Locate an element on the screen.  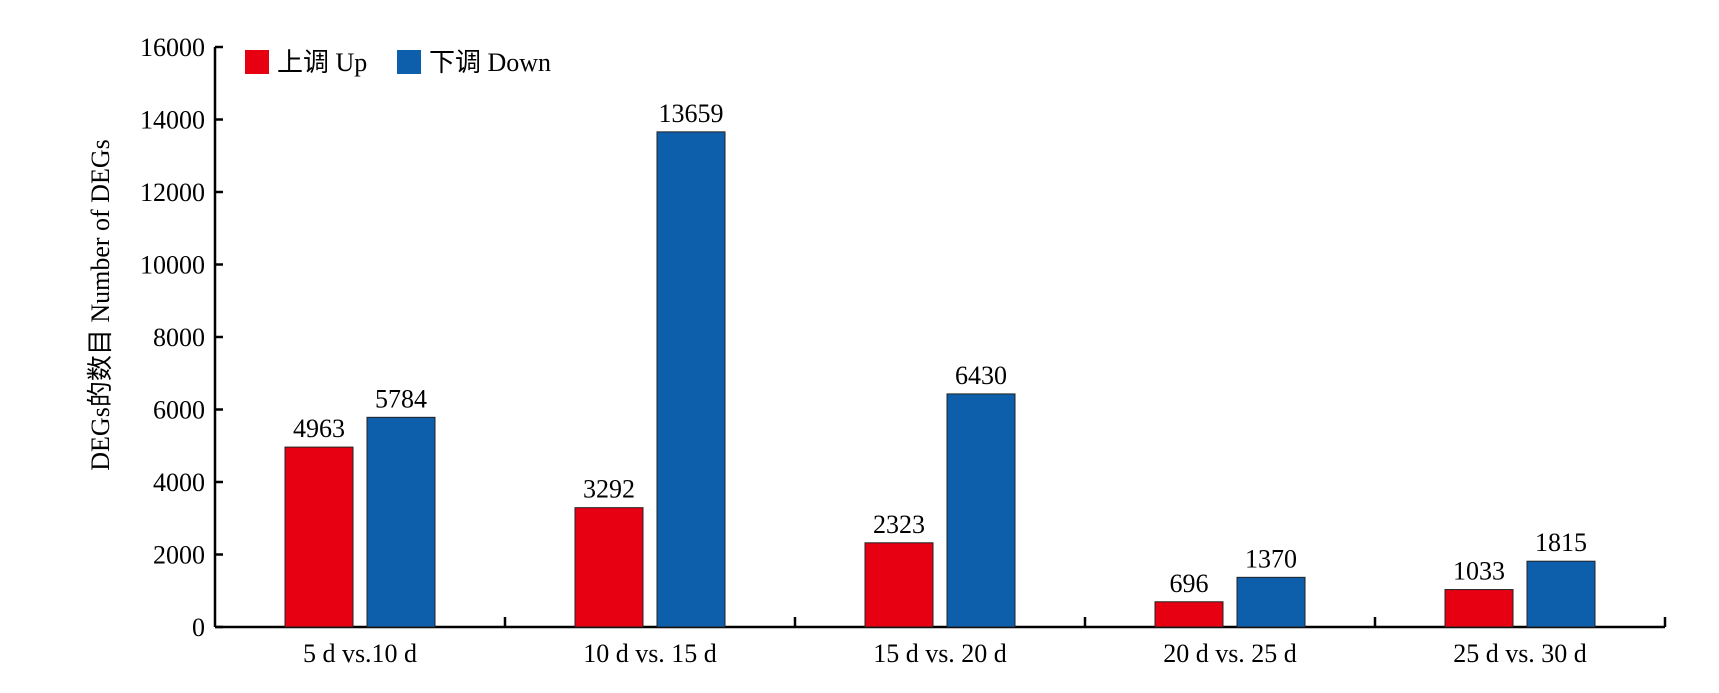
x-tick-label: 10 d vs. 15 d is located at coordinates (650, 653).